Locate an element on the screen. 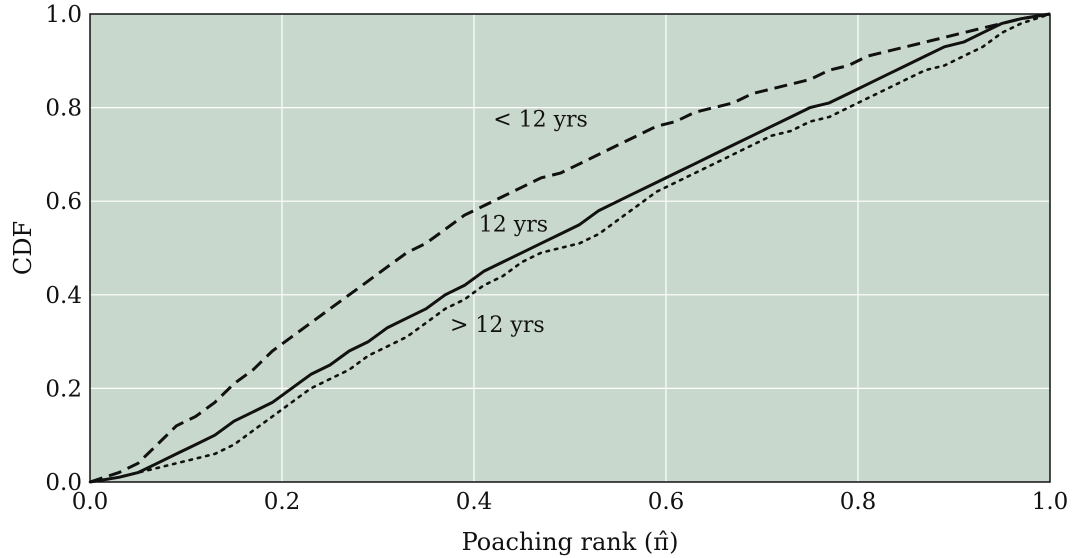 This screenshot has height=558, width=1073. x-tick-label: 0.0 is located at coordinates (90, 502).